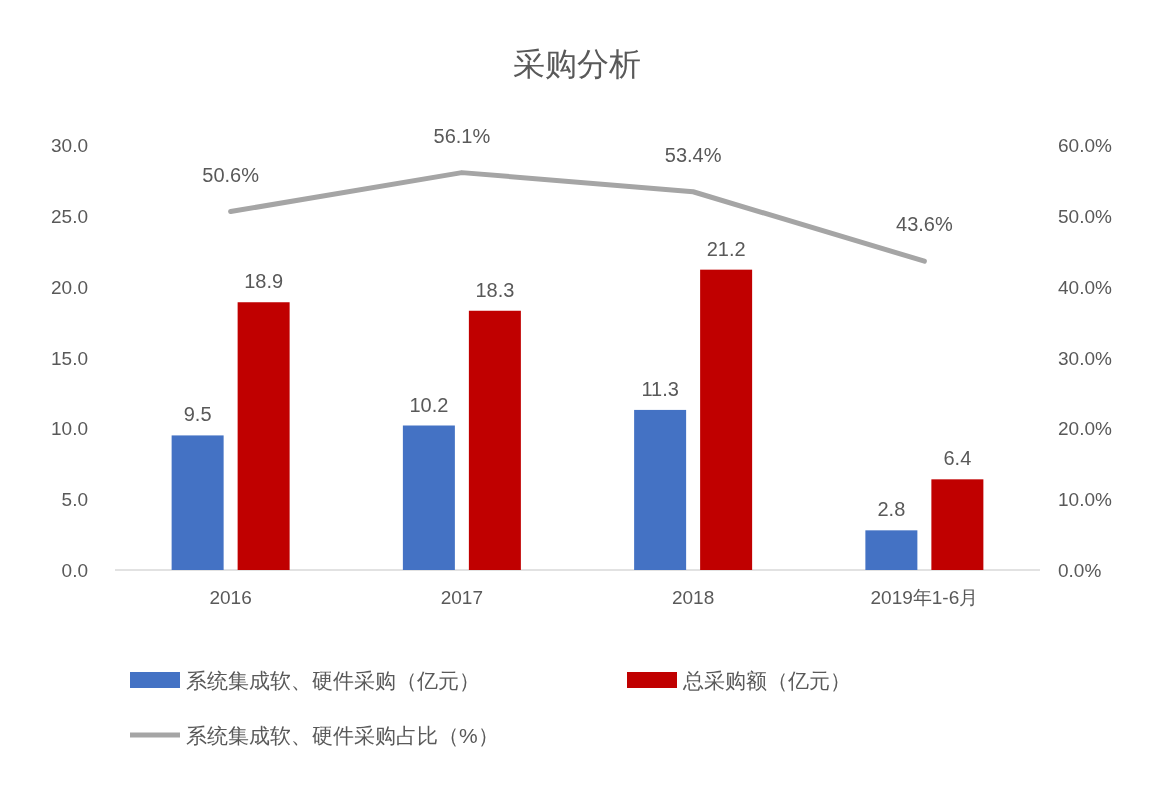 Image resolution: width=1153 pixels, height=796 pixels. What do you see at coordinates (576, 64) in the screenshot?
I see `title: 采购分析` at bounding box center [576, 64].